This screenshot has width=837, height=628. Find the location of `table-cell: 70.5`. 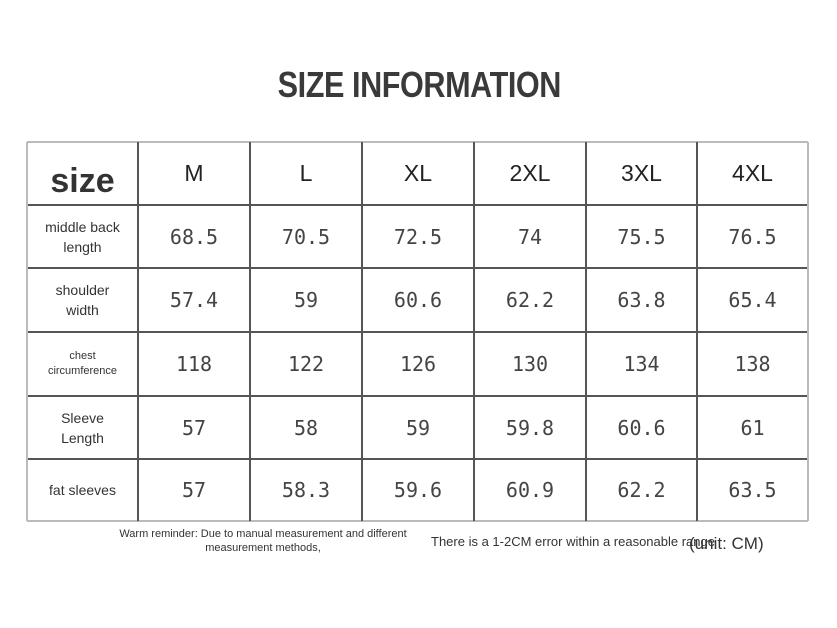

table-cell: 70.5 is located at coordinates (306, 236).